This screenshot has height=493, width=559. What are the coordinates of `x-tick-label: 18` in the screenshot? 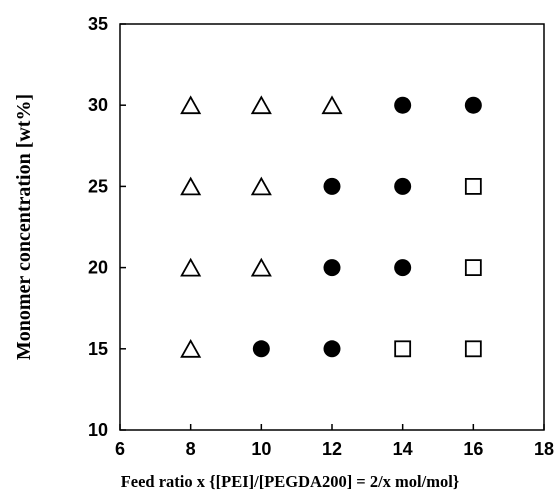 It's located at (544, 449).